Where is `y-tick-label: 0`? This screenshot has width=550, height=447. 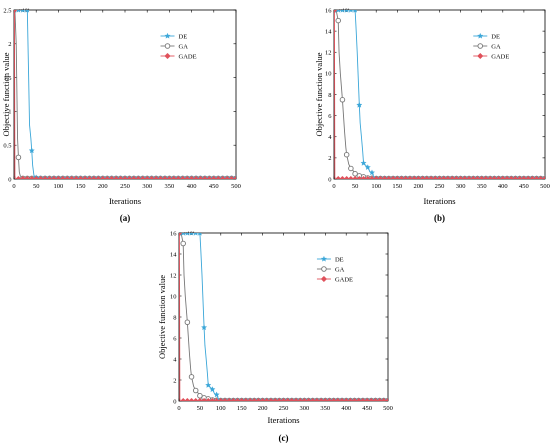
y-tick-label: 0 is located at coordinates (9, 179).